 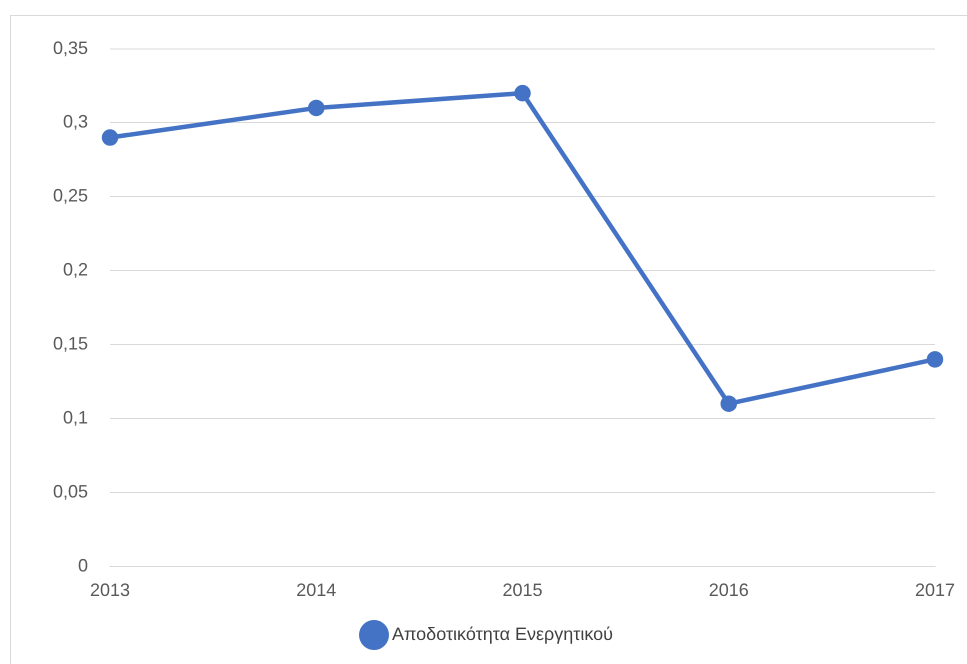 I want to click on y-tick-label: 0,05, so click(x=70, y=491).